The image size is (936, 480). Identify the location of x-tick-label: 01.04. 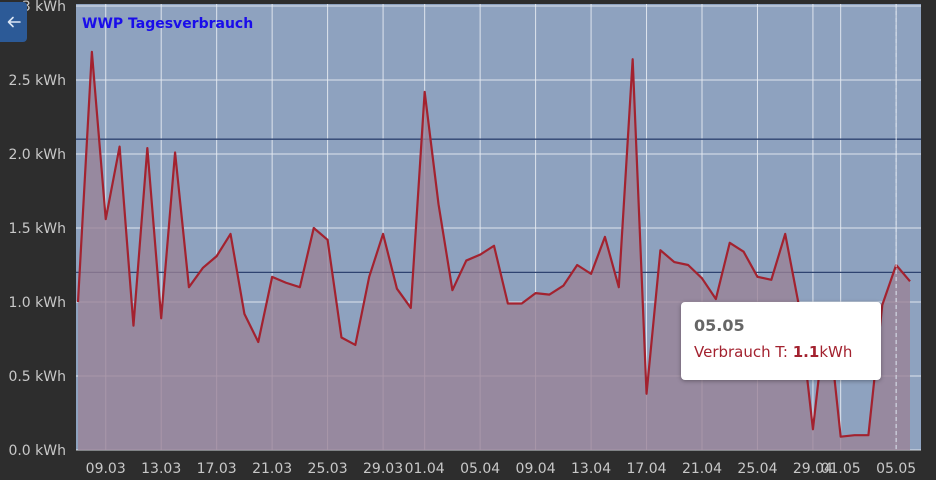
(425, 469).